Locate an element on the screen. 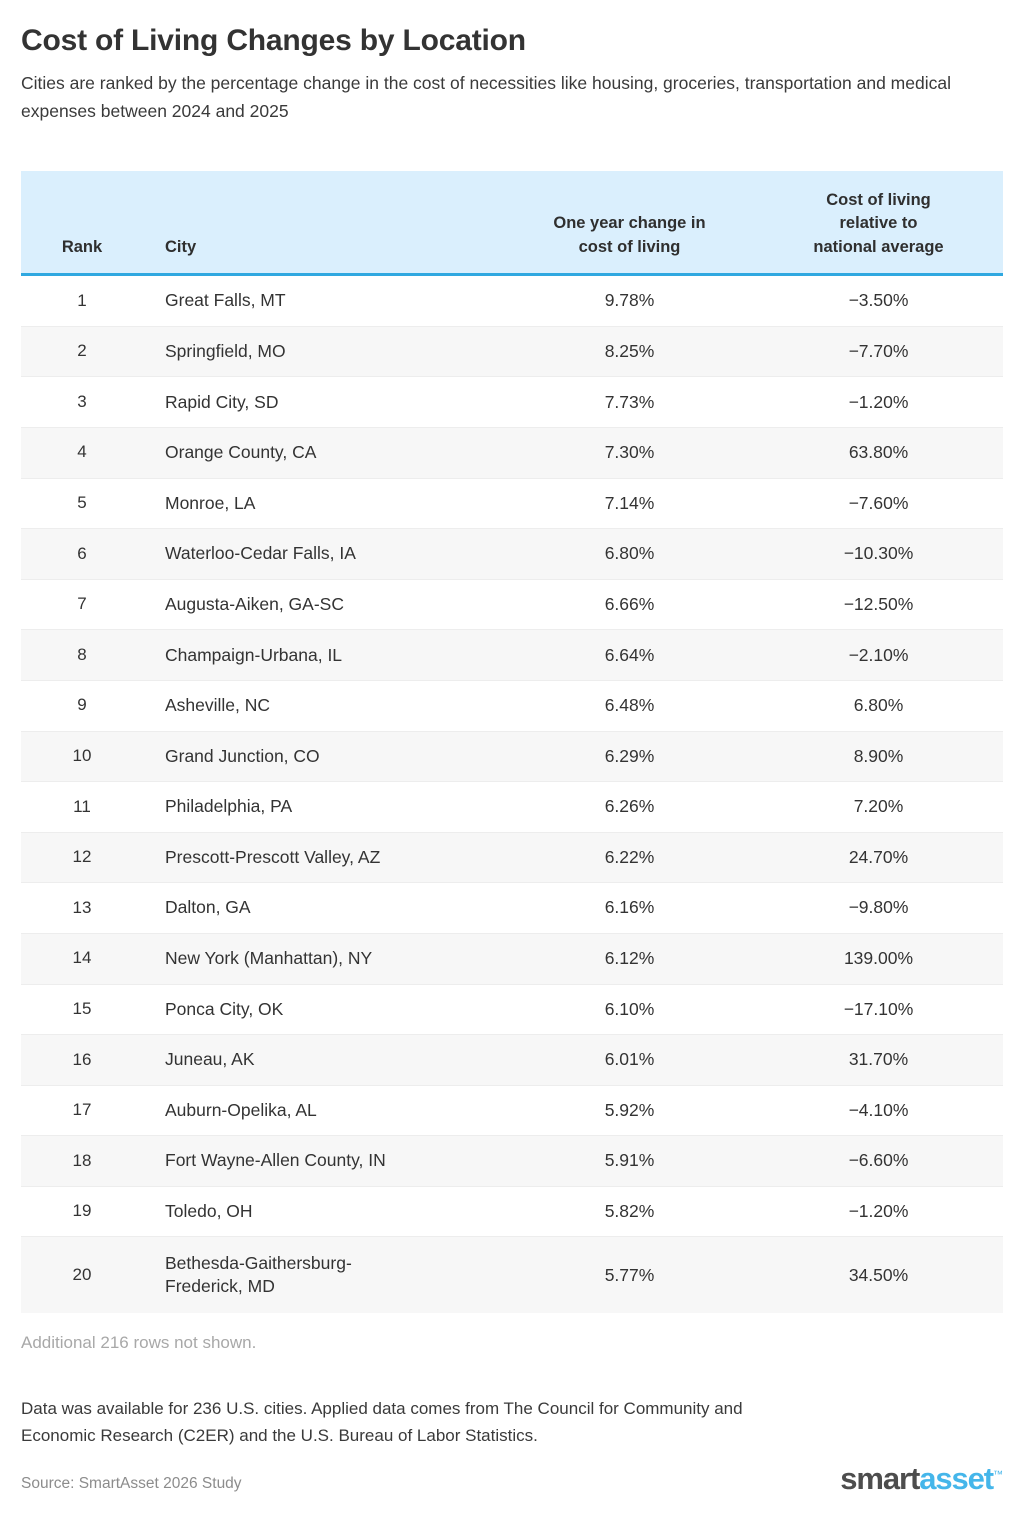  cell-relative-to-national-average: −6.60% is located at coordinates (878, 1161).